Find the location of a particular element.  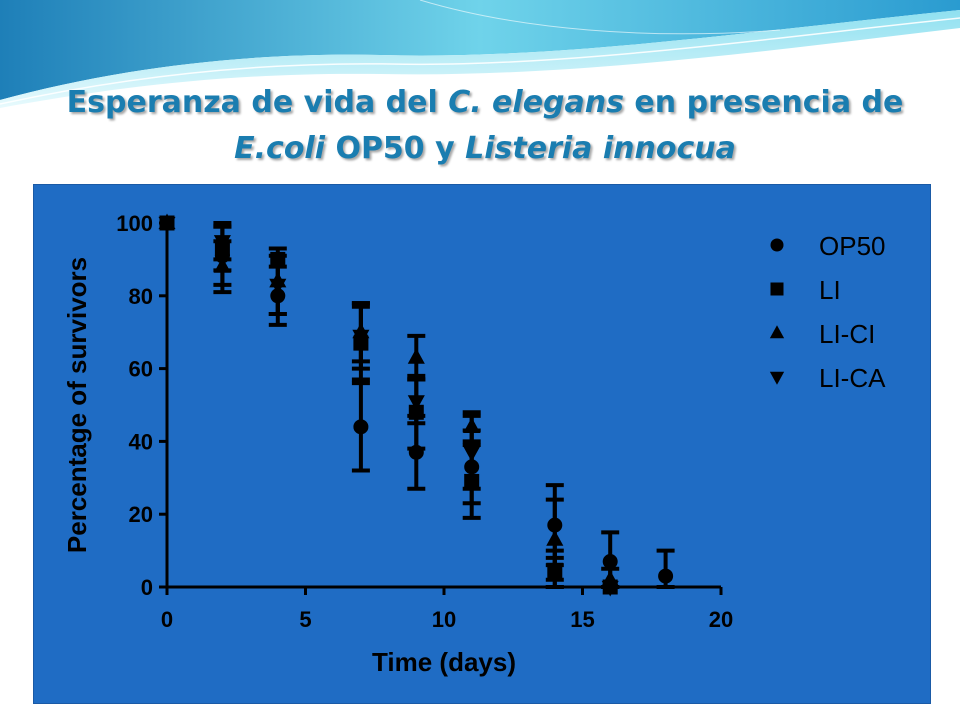

title-run: OP50 y is located at coordinates (395, 148).